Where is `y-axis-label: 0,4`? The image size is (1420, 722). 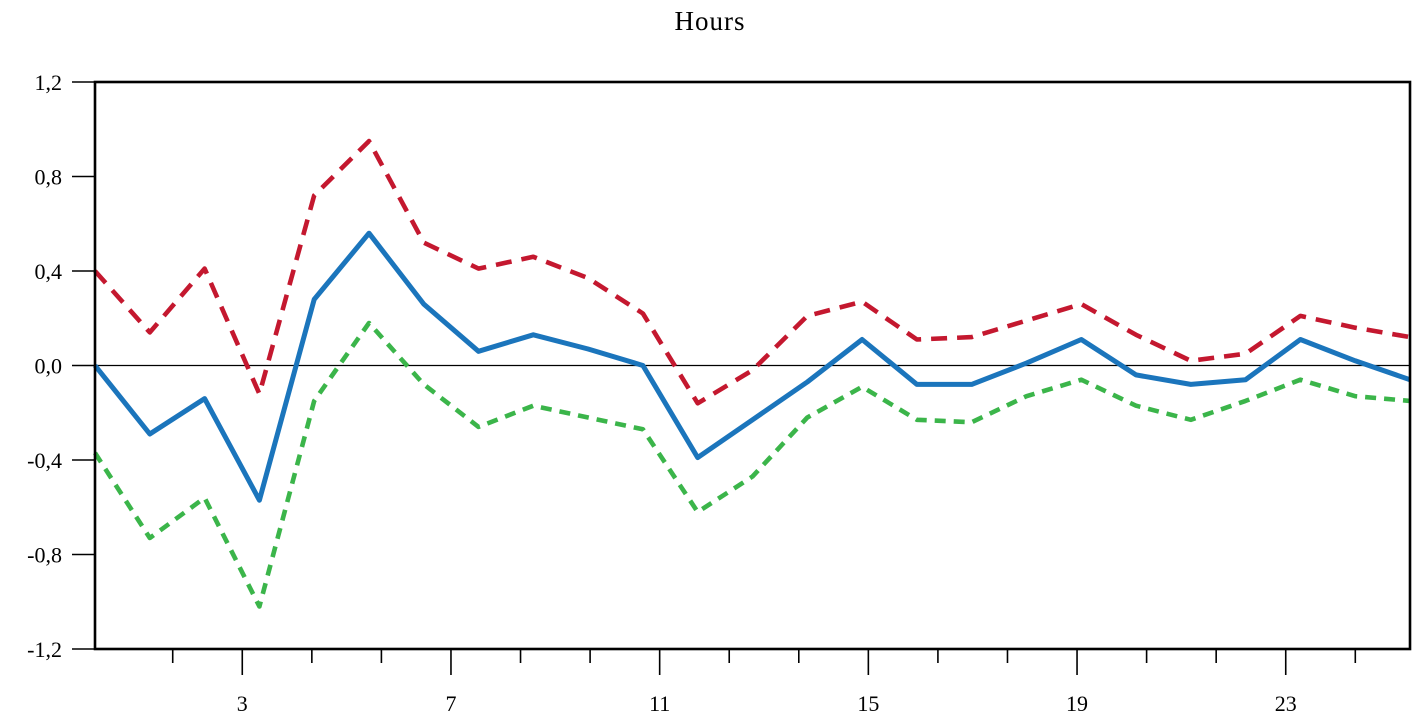 y-axis-label: 0,4 is located at coordinates (49, 271).